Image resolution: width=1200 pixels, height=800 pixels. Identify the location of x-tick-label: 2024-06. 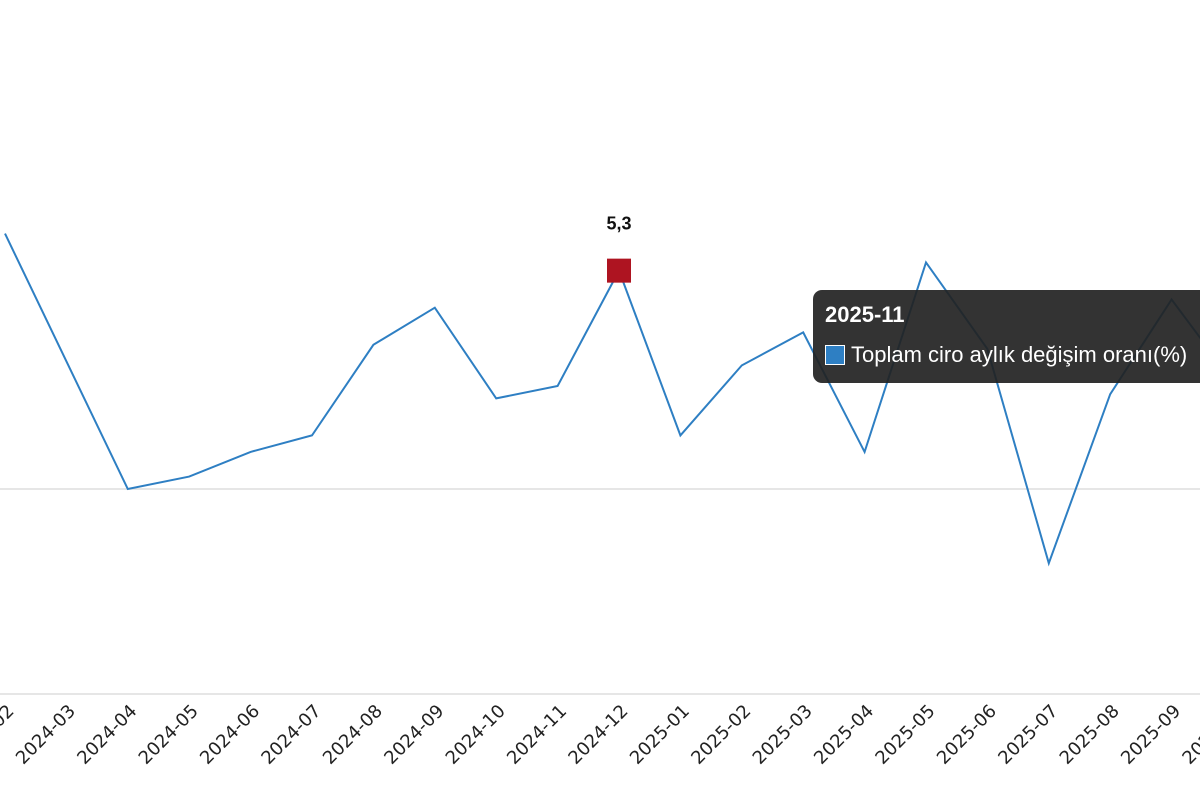
(230, 735).